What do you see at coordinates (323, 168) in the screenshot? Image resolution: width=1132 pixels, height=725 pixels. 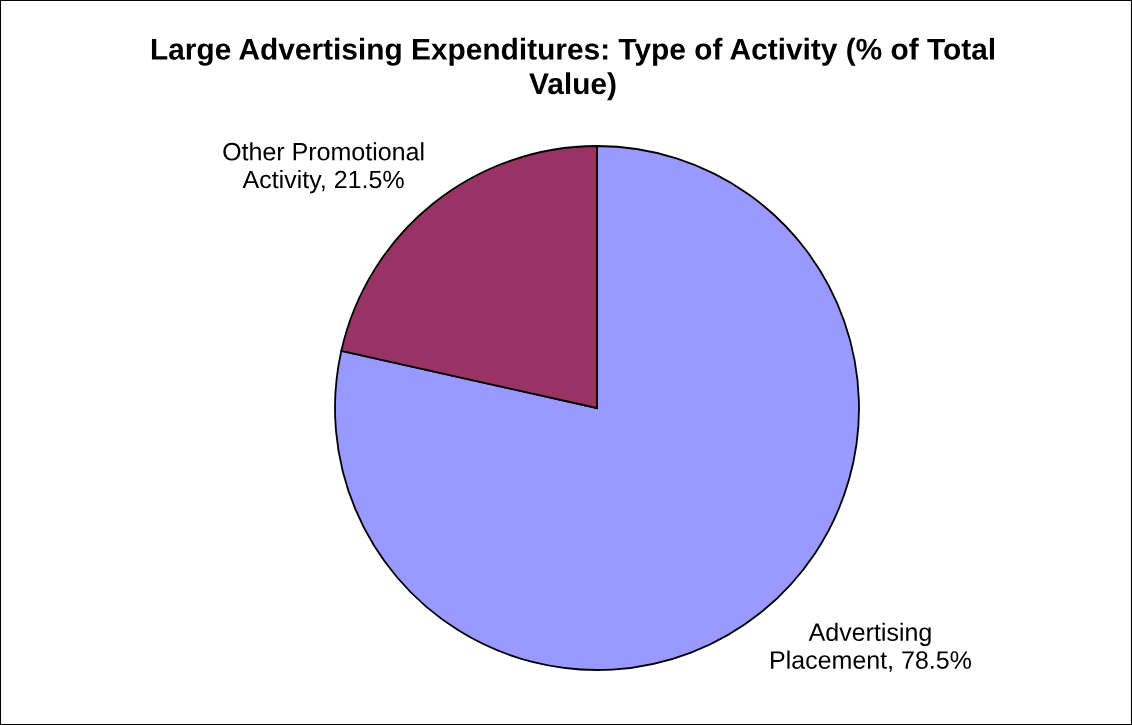 I see `slice-label: Other Promotional Activity, 21.5%` at bounding box center [323, 168].